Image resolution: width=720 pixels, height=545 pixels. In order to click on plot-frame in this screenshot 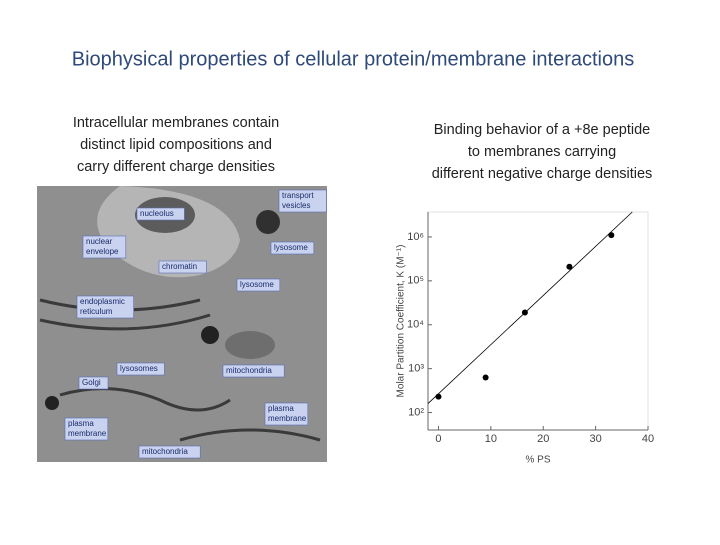, I will do `click(538, 321)`.